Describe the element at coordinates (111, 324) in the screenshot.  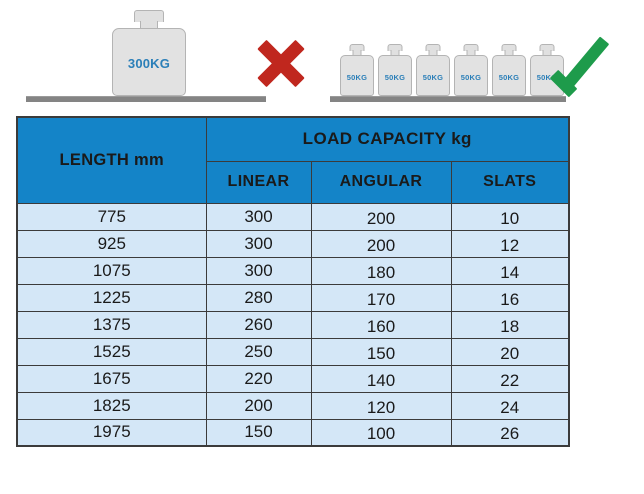
I see `cell-length: 1375` at that location.